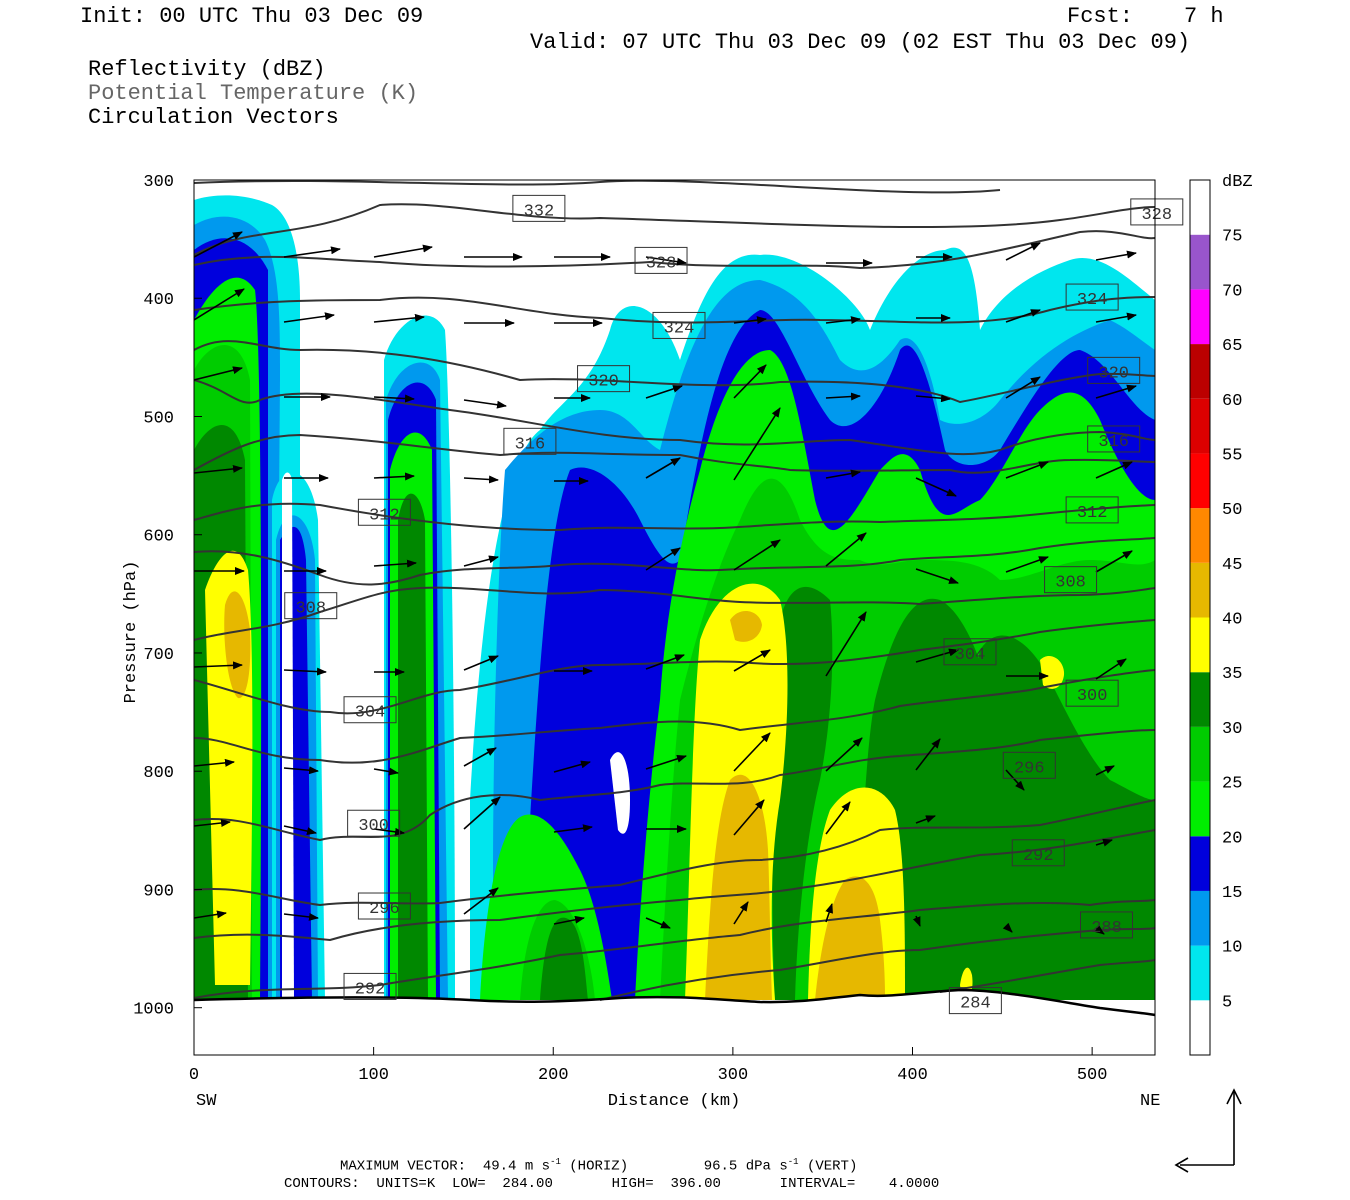 The width and height of the screenshot is (1350, 1200). What do you see at coordinates (370, 713) in the screenshot?
I see `contour-label: 304` at bounding box center [370, 713].